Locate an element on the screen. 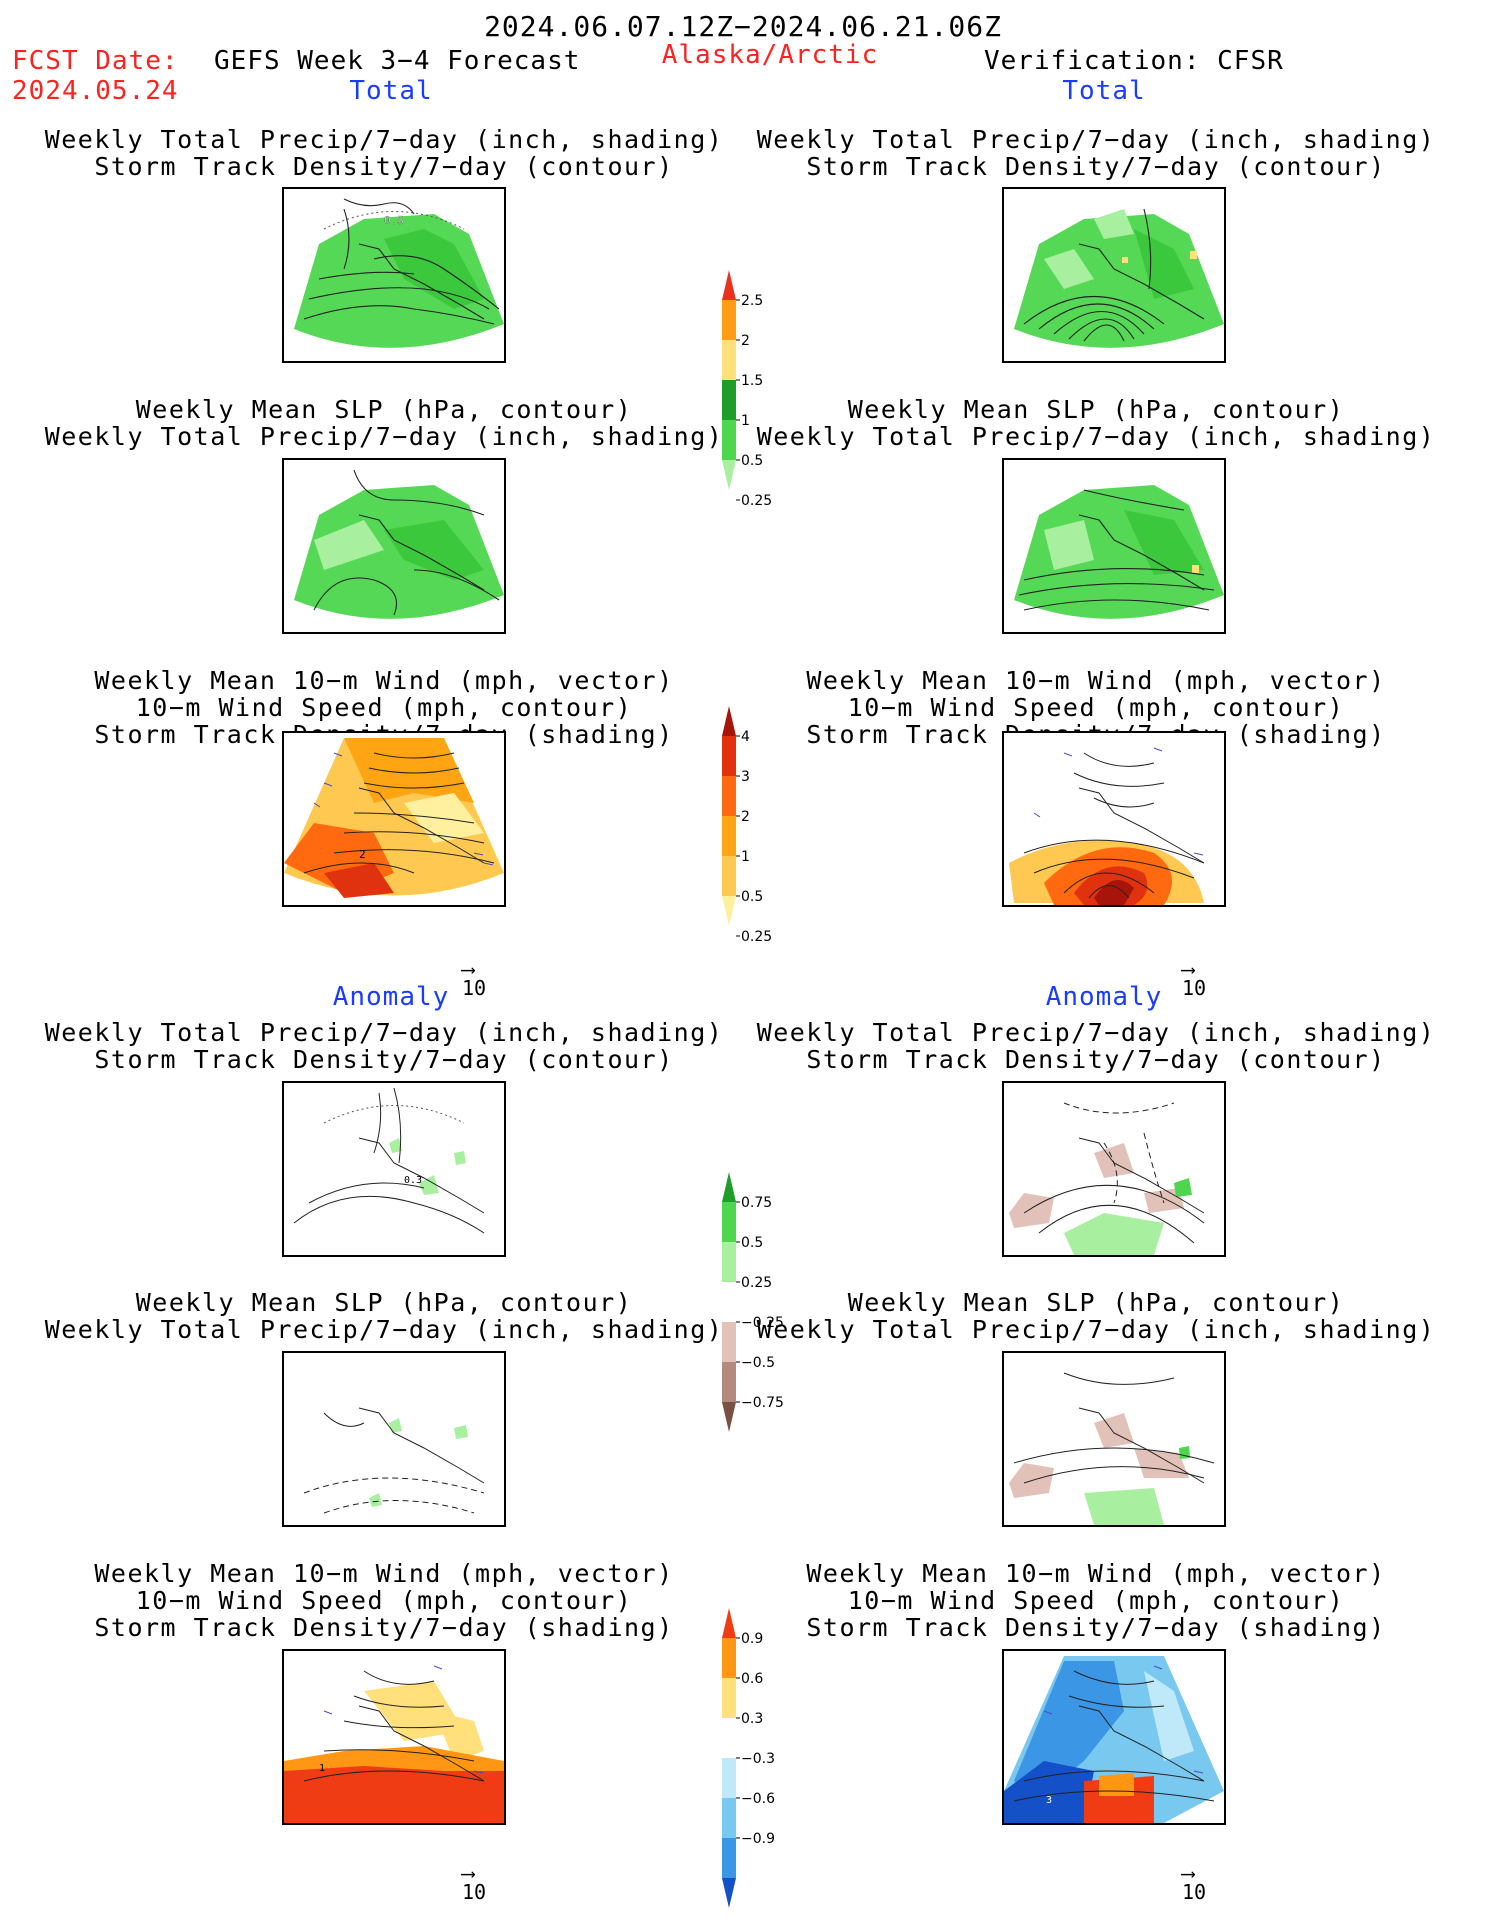  section-total-left: Total is located at coordinates (391, 91).